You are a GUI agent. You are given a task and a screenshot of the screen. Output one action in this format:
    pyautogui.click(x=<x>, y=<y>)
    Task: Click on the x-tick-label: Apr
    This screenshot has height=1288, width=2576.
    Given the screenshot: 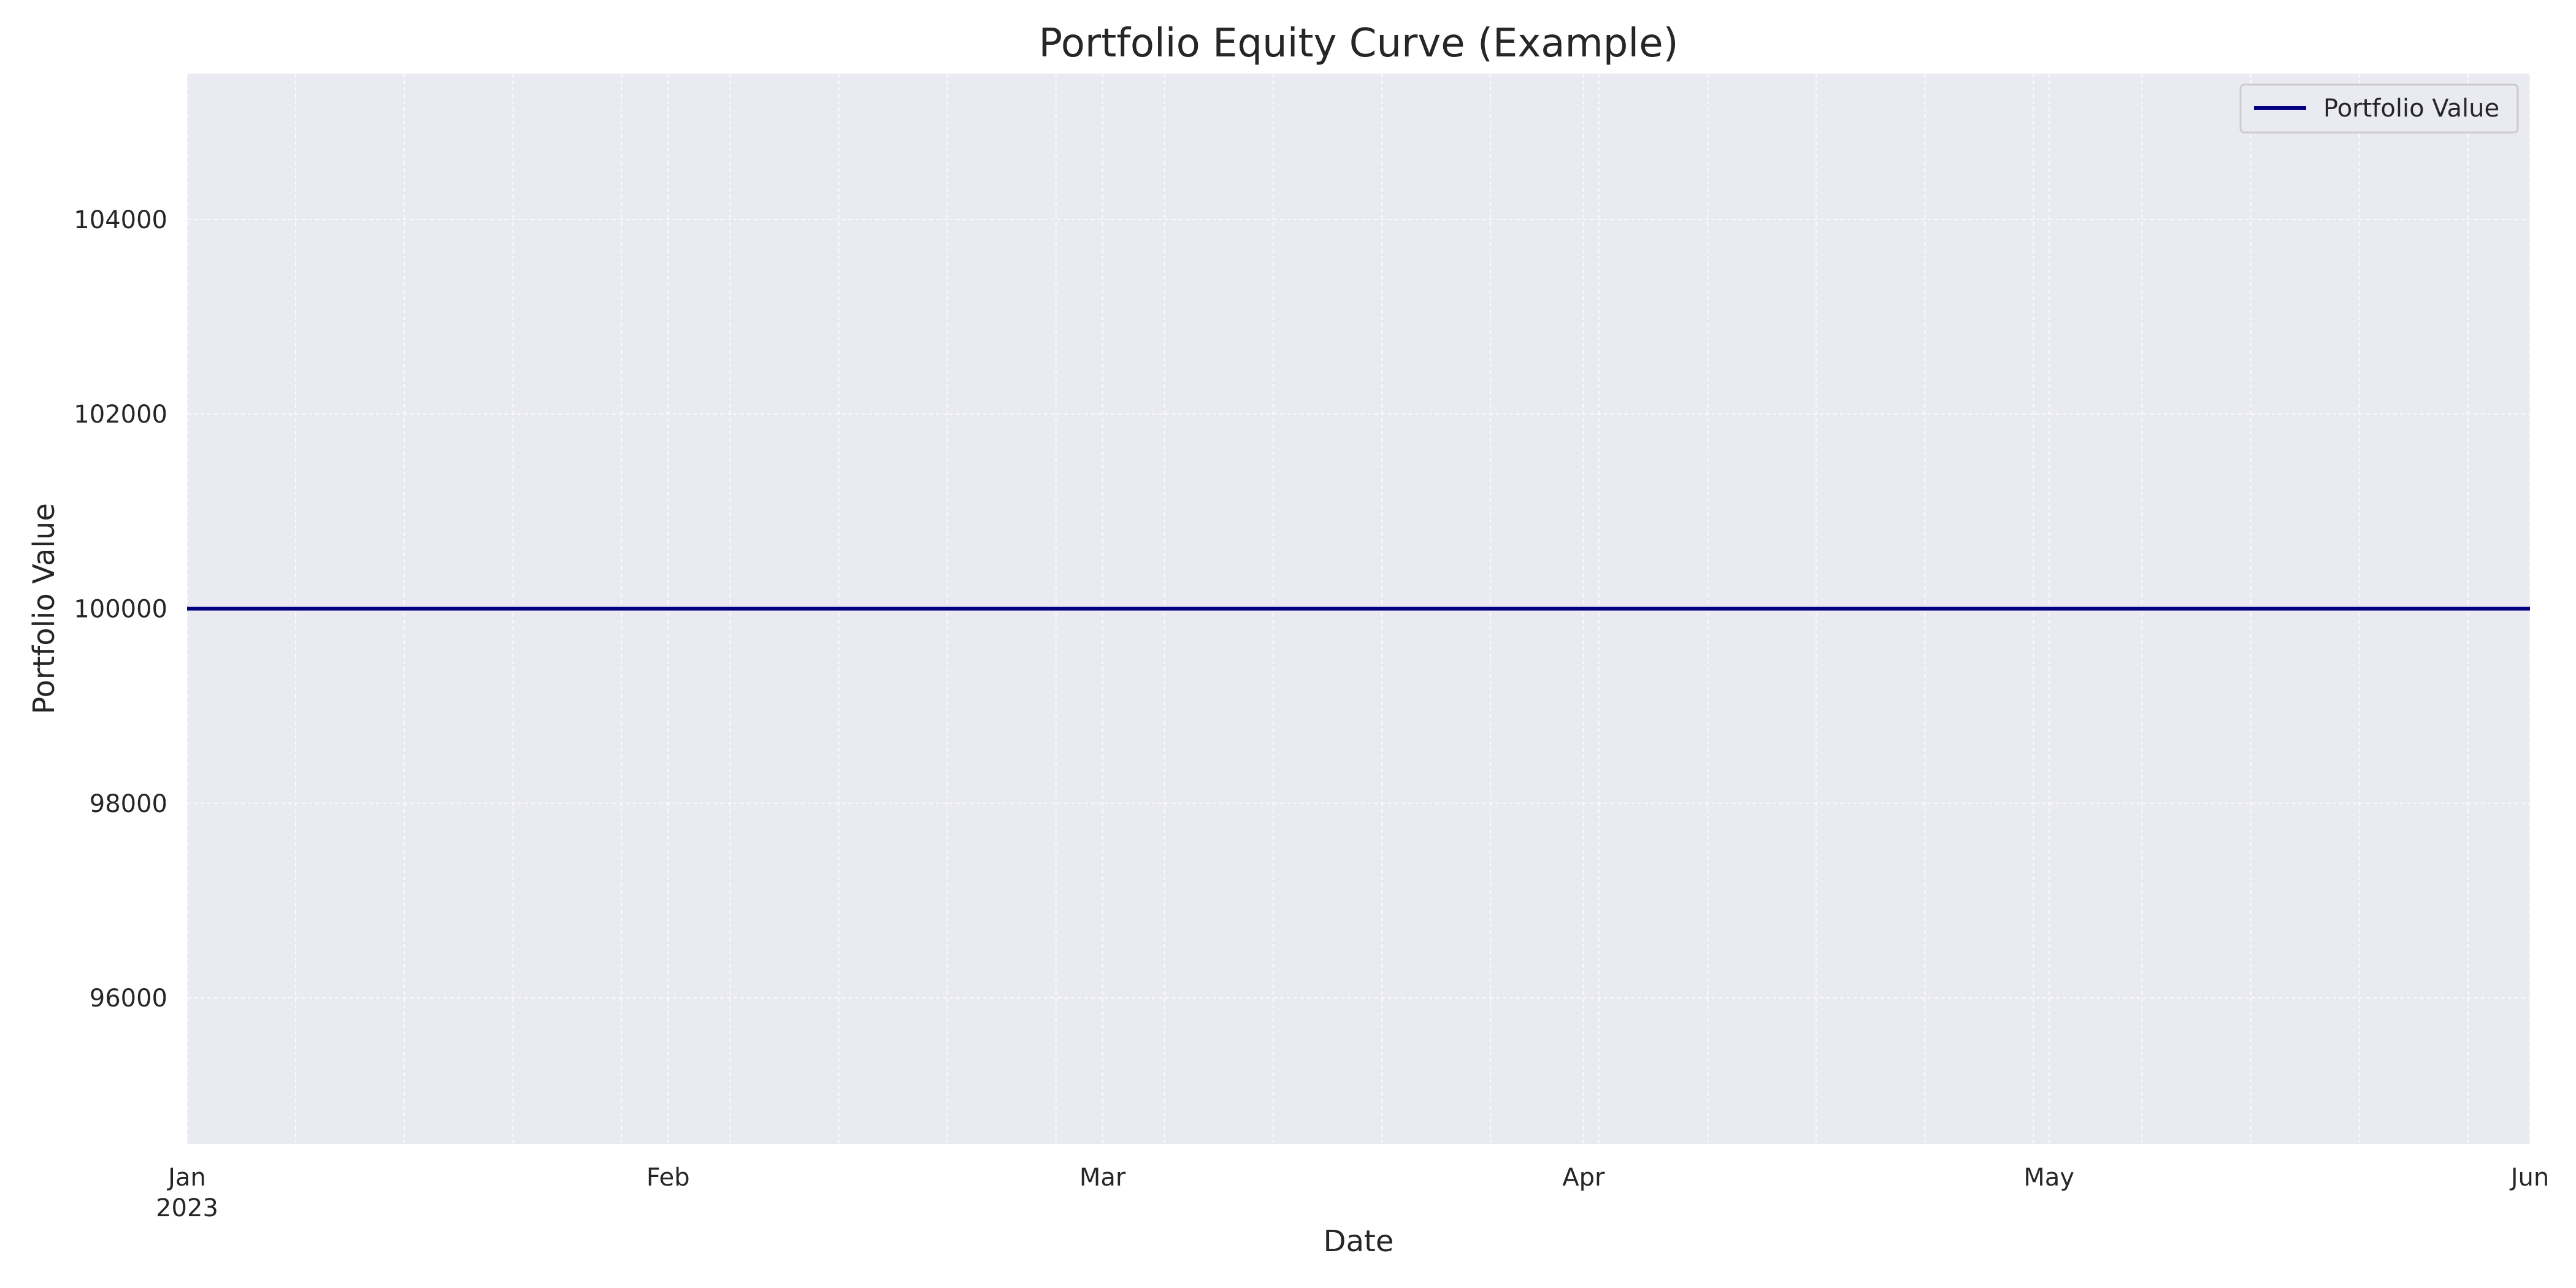 What is the action you would take?
    pyautogui.click(x=1583, y=1177)
    